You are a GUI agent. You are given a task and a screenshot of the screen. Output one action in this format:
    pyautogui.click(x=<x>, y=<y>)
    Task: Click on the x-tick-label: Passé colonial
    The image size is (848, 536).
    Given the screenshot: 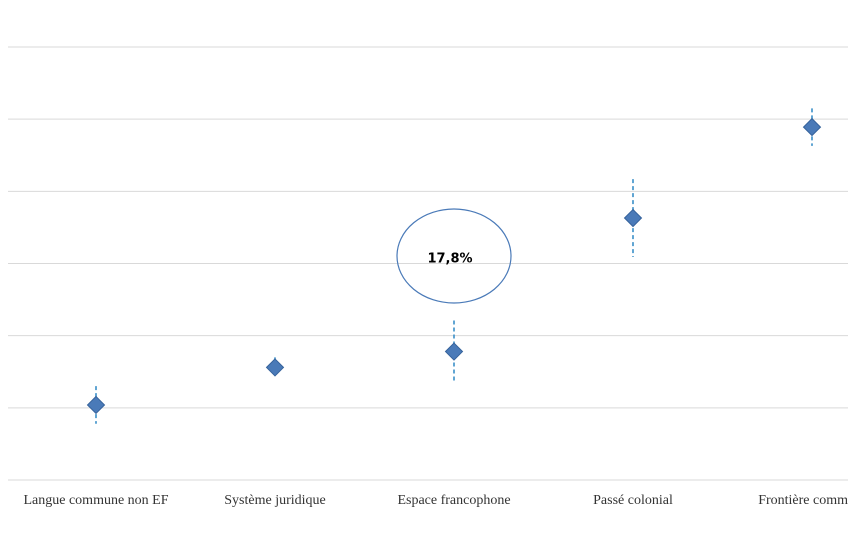 What is the action you would take?
    pyautogui.click(x=633, y=500)
    